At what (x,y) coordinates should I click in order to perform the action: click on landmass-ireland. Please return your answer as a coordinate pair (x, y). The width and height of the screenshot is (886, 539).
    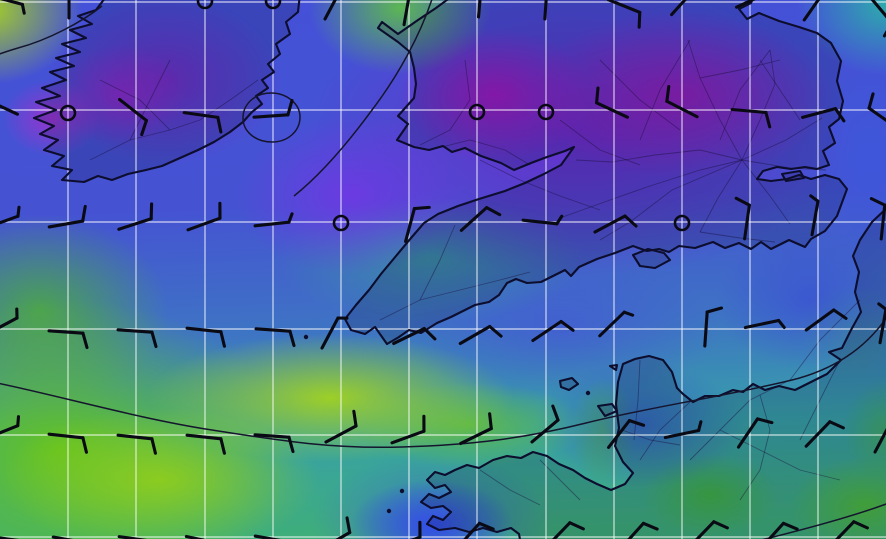
    Looking at the image, I should click on (167, 91).